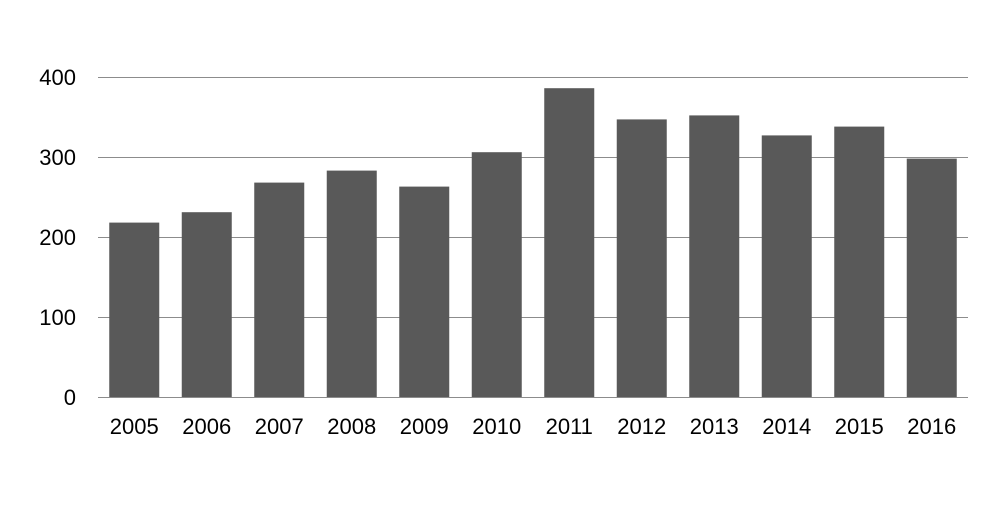 Image resolution: width=992 pixels, height=508 pixels. What do you see at coordinates (786, 426) in the screenshot?
I see `x-tick-label: 2014` at bounding box center [786, 426].